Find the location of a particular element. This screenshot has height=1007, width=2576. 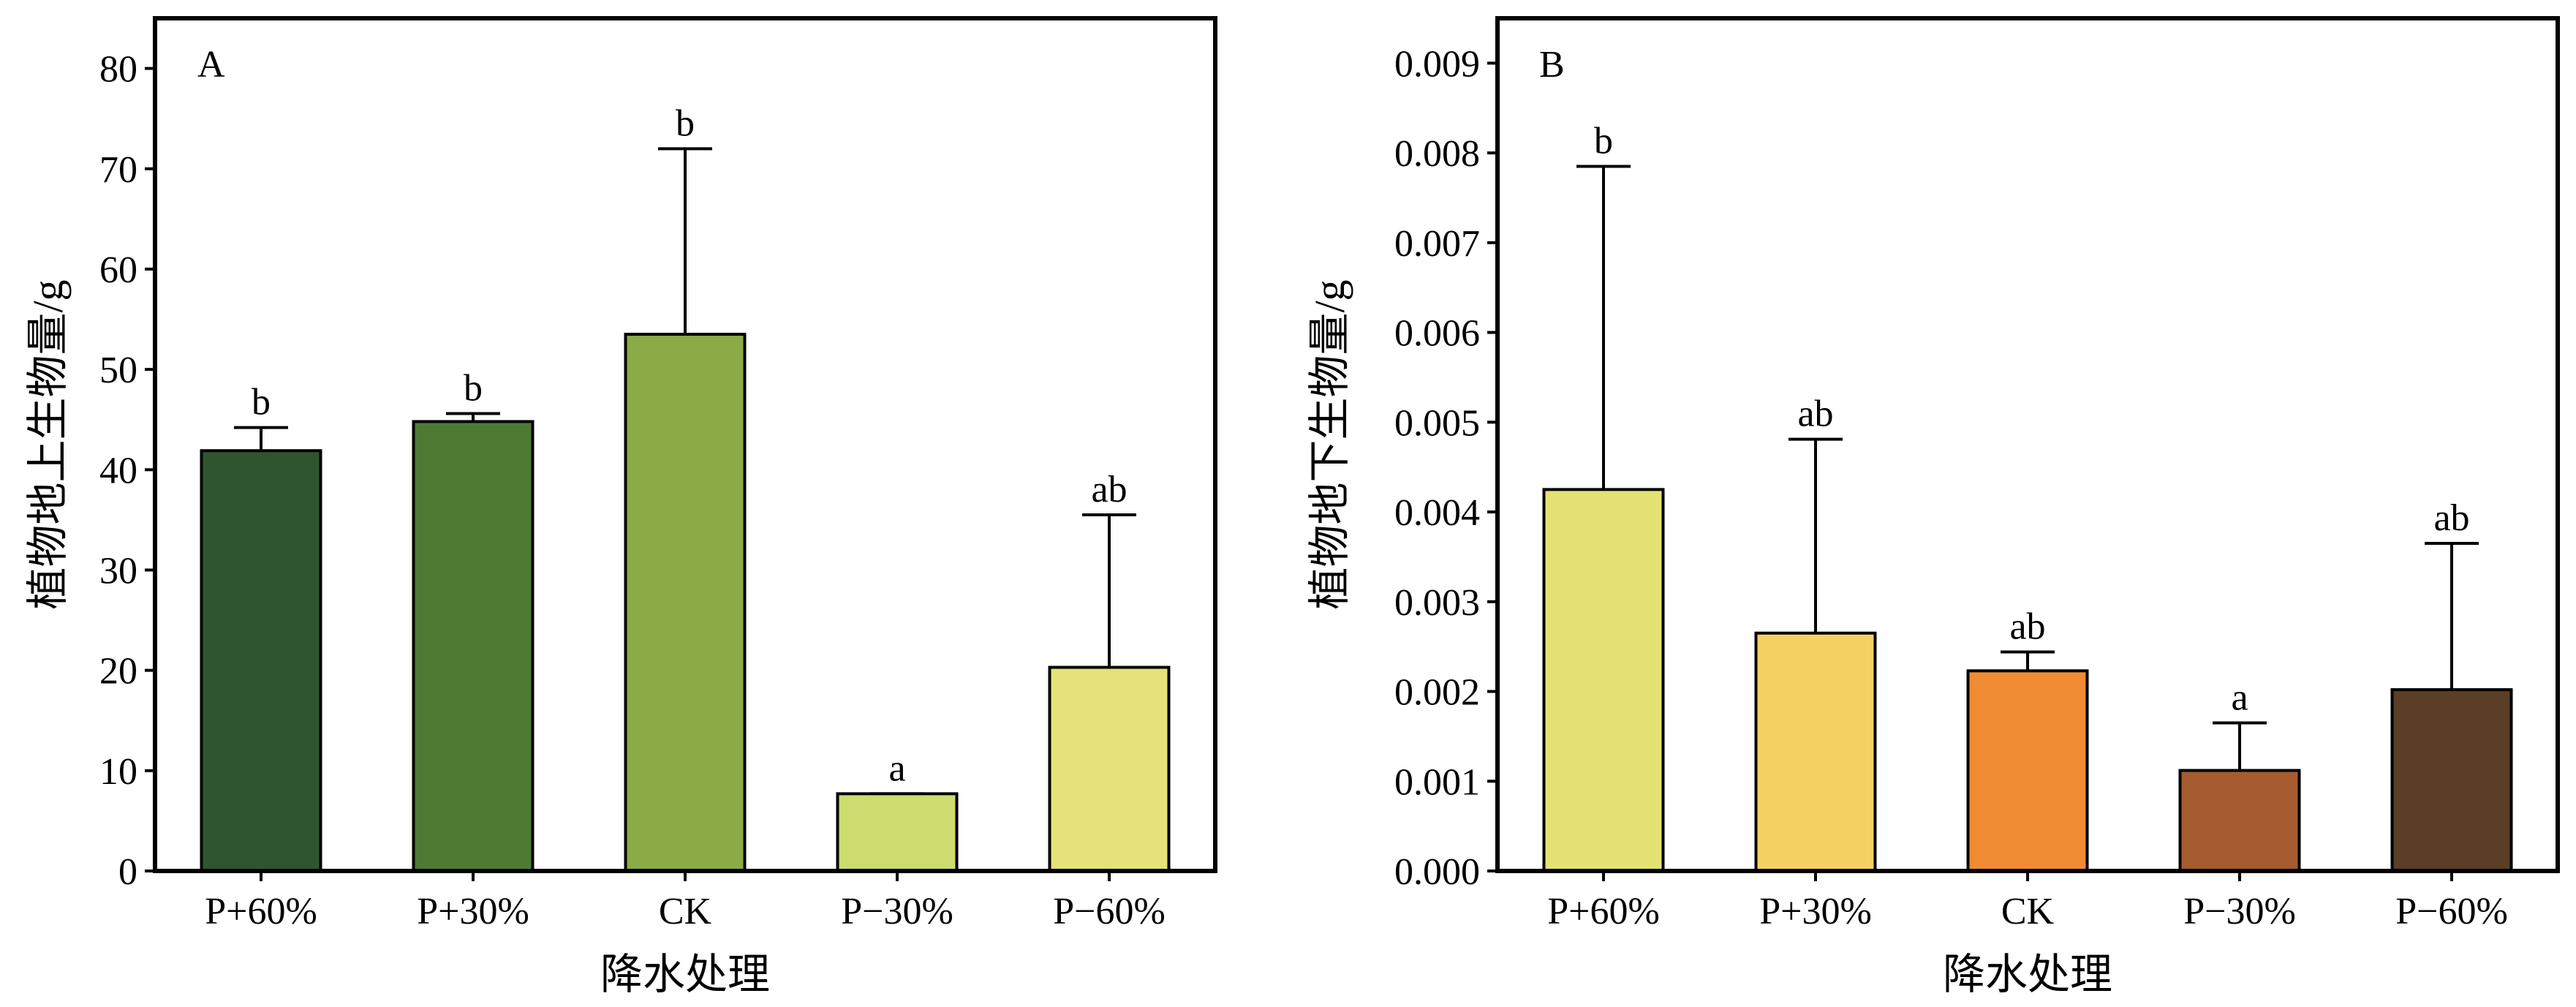

y-tick-label: 10 is located at coordinates (118, 772).